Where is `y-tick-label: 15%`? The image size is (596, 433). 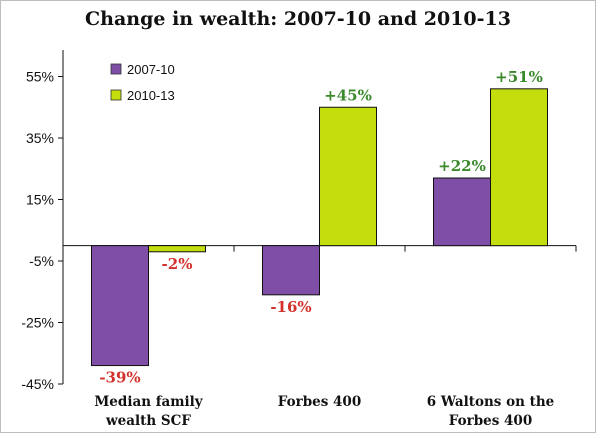 y-tick-label: 15% is located at coordinates (40, 200).